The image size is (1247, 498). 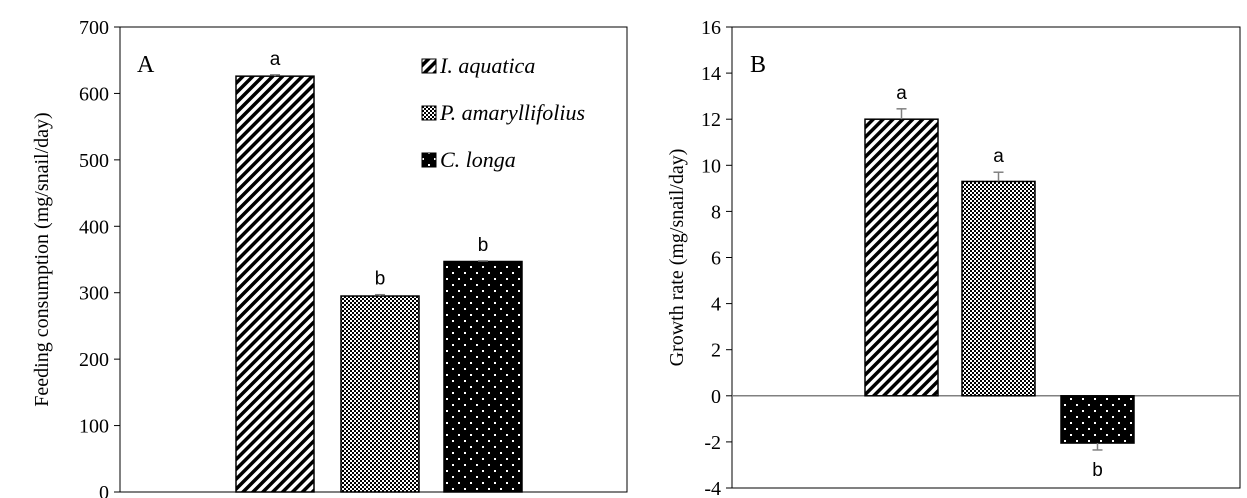 I want to click on y-tick-label: -4, so click(x=712, y=488).